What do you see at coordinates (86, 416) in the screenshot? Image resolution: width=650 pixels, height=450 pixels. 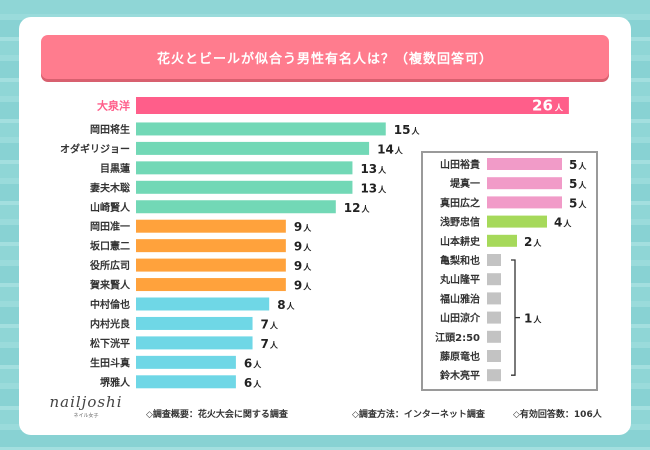 I see `logo-subtext: ネイル女子` at bounding box center [86, 416].